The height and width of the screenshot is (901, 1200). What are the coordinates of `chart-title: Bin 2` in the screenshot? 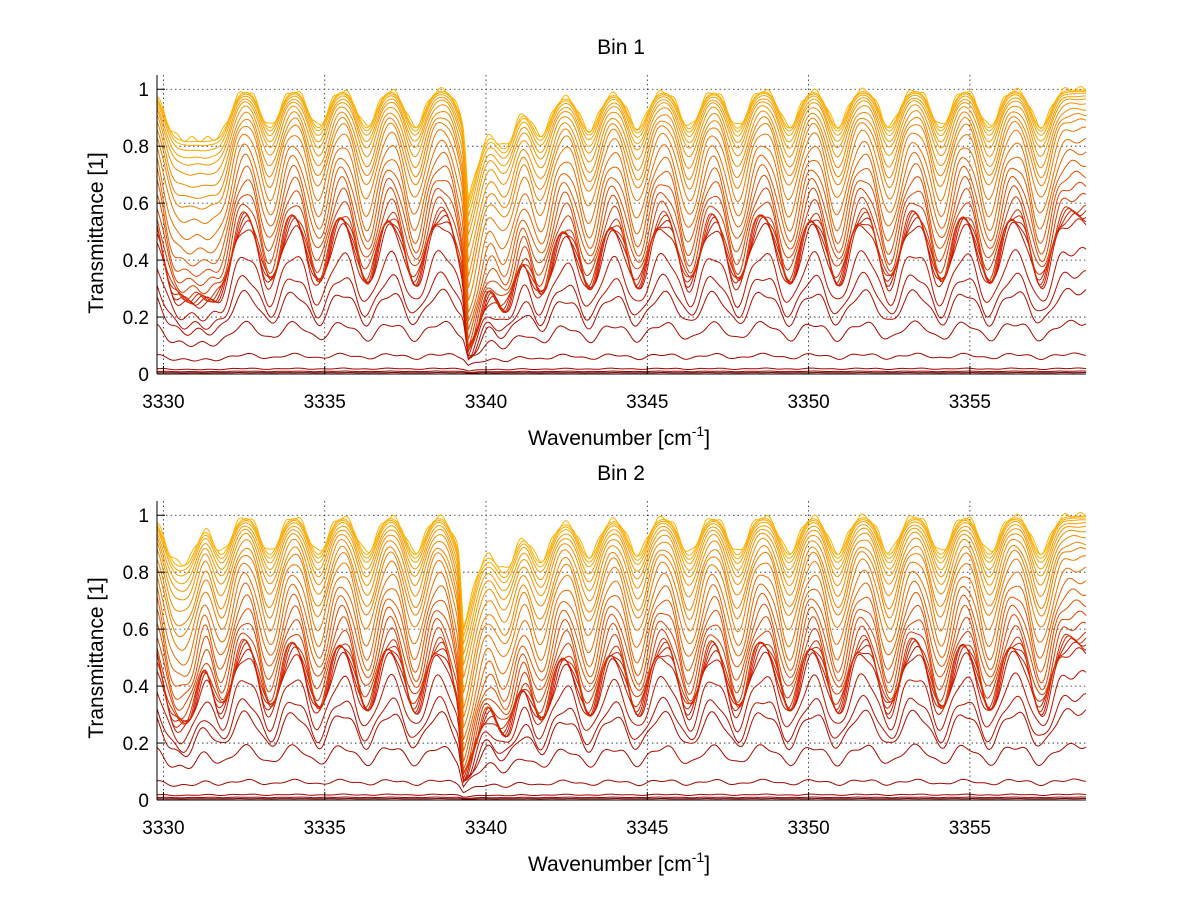 It's located at (621, 473).